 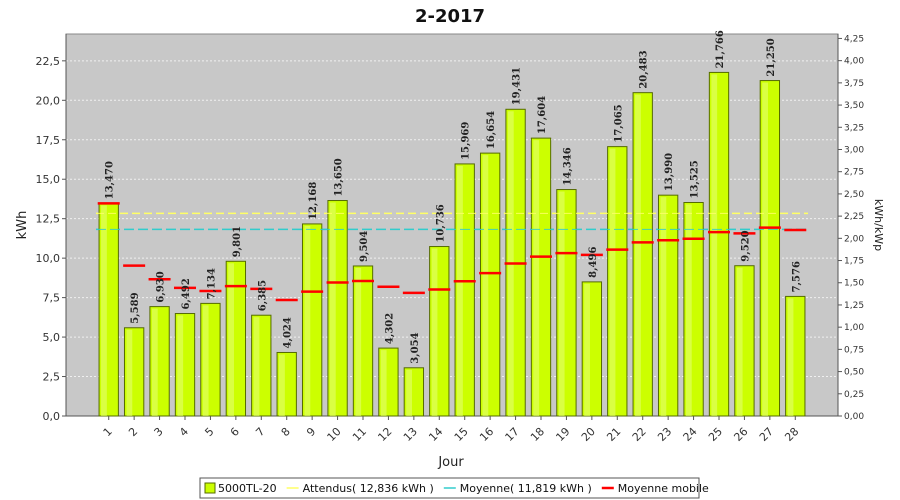 I want to click on x-tick-label: 4, so click(x=184, y=432).